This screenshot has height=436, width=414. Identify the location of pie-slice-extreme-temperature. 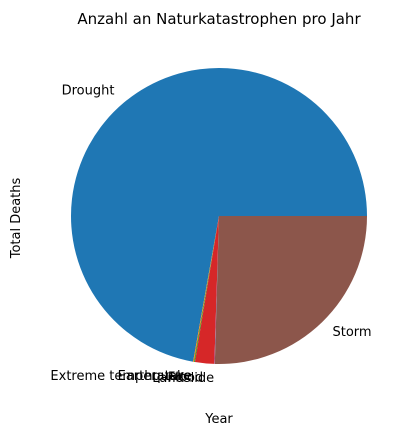
(206, 289).